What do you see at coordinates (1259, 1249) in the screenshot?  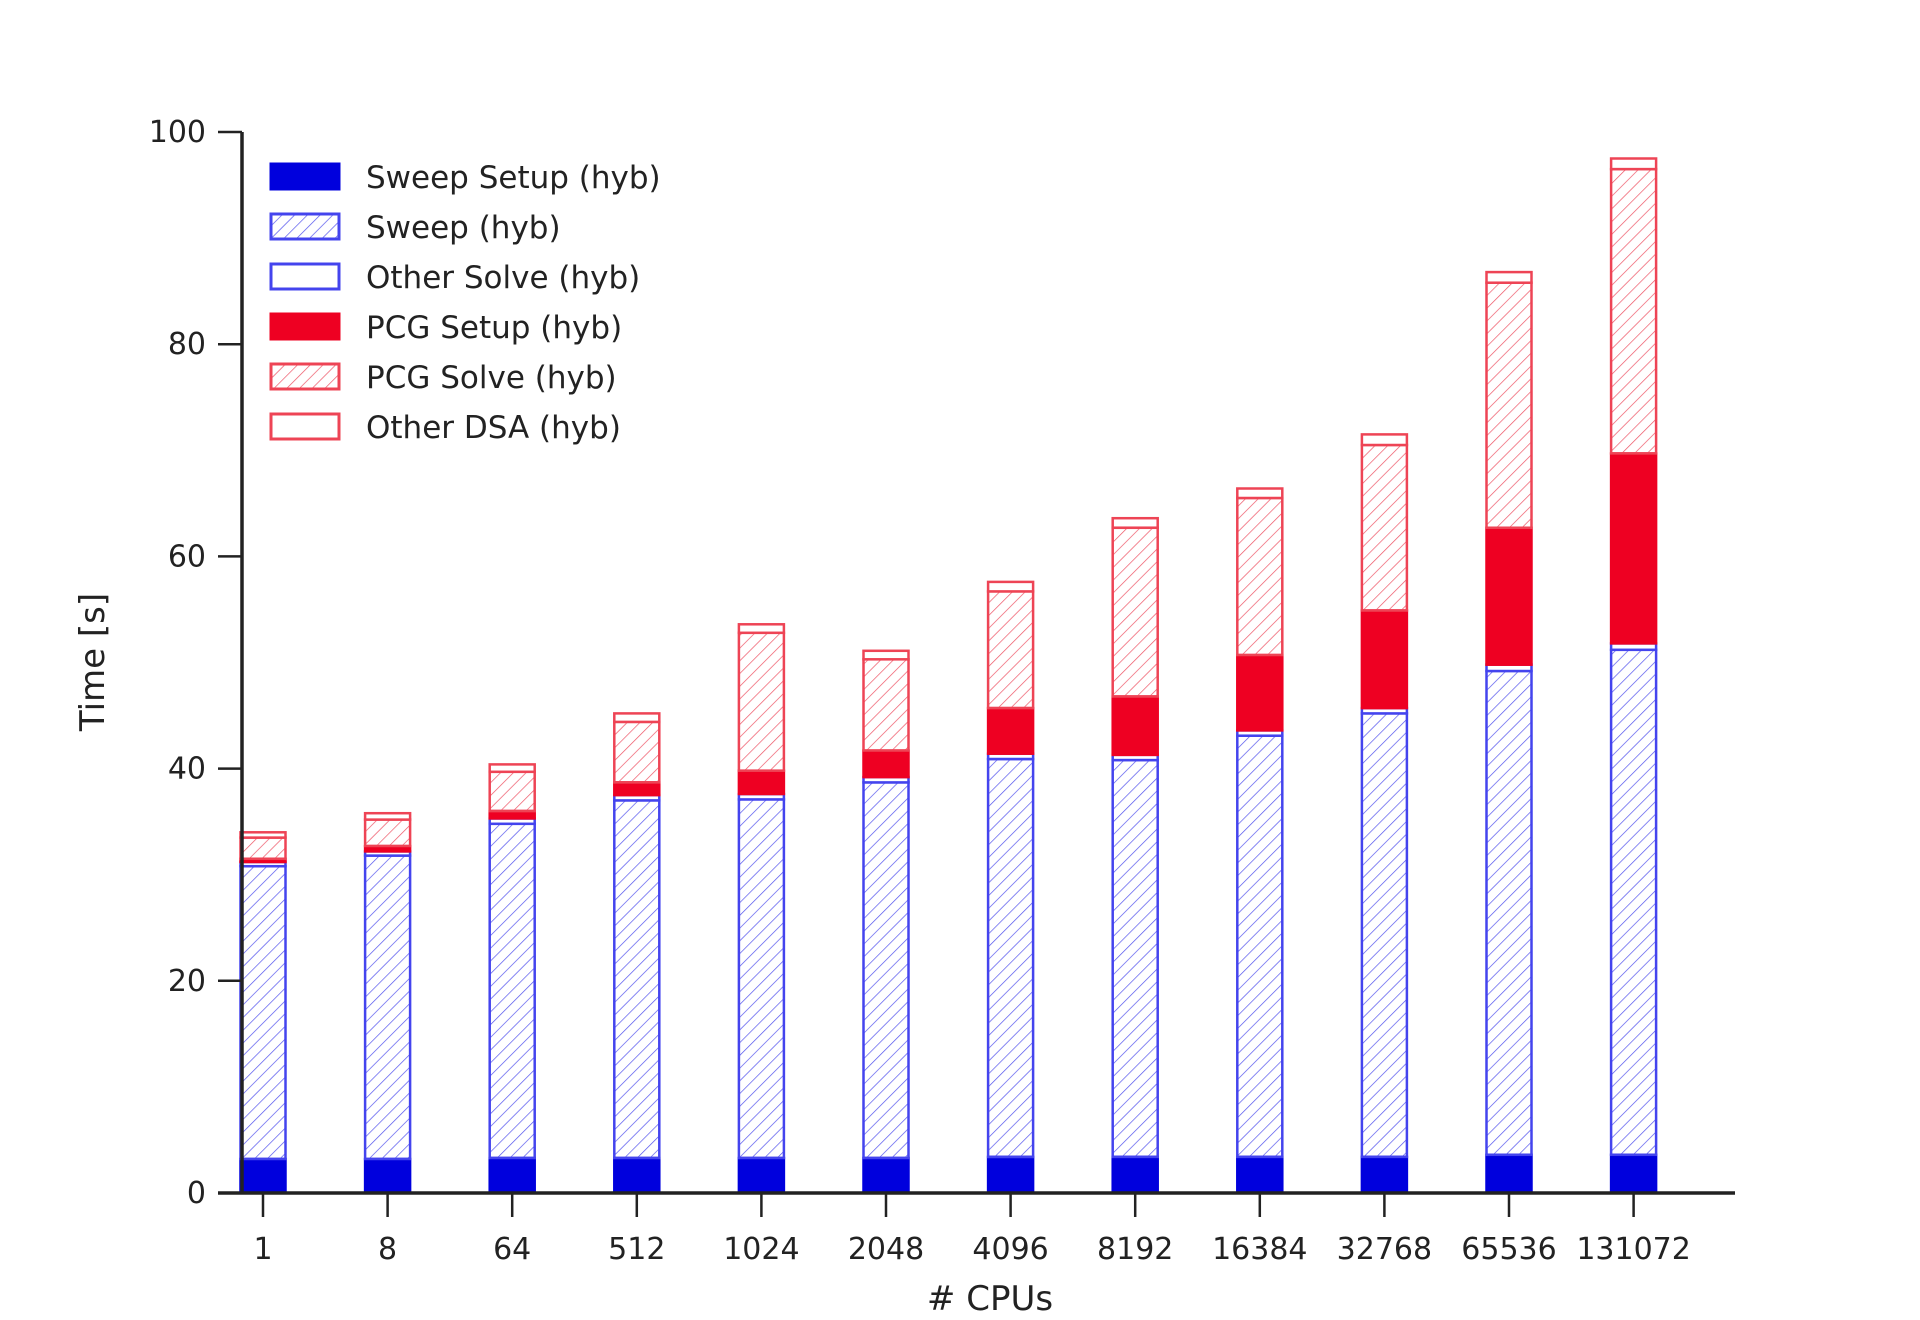 I see `x-tick-label-16384: 16384` at bounding box center [1259, 1249].